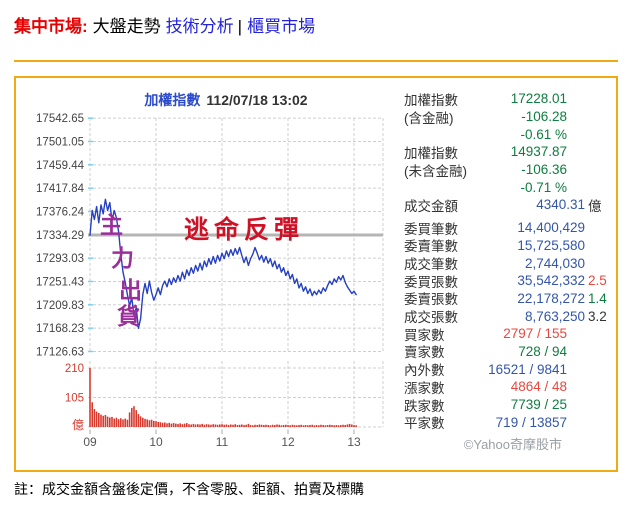 This screenshot has height=514, width=632. What do you see at coordinates (531, 422) in the screenshot?
I see `stat-value: 719 / 13857` at bounding box center [531, 422].